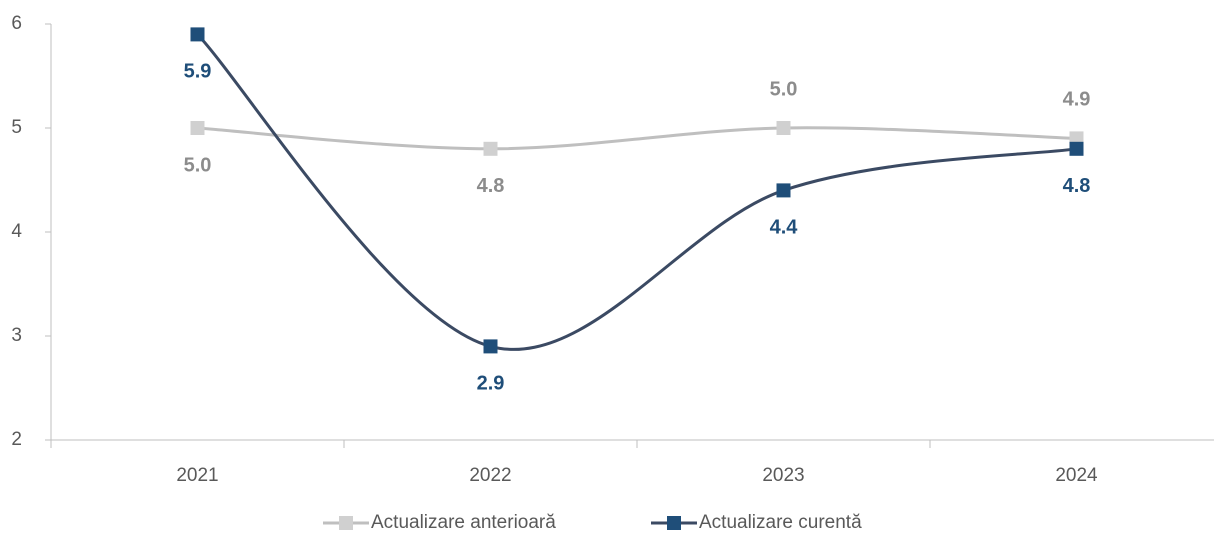 The height and width of the screenshot is (539, 1214). What do you see at coordinates (463, 522) in the screenshot?
I see `legend-label: Actualizare anterioară` at bounding box center [463, 522].